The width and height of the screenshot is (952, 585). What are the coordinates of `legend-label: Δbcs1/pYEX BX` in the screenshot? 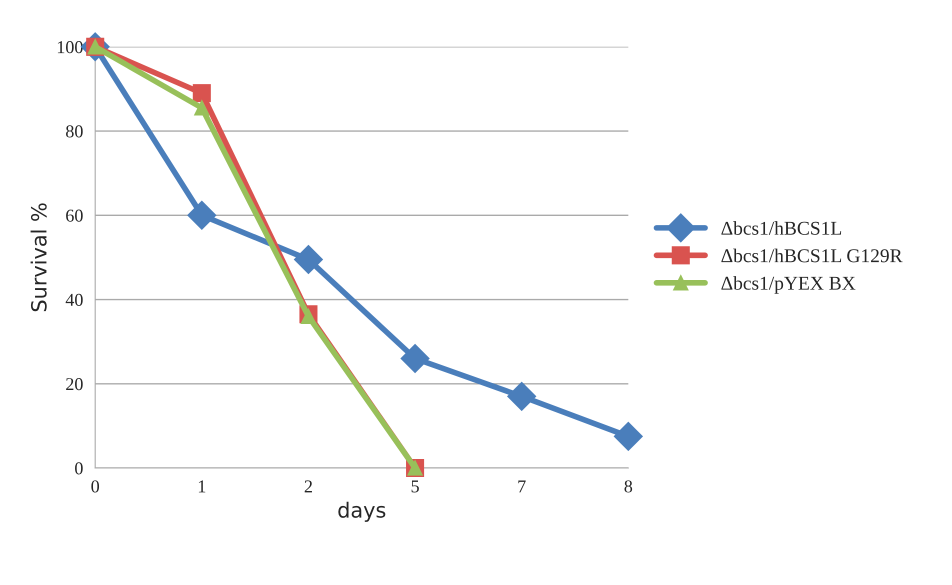 It's located at (788, 285).